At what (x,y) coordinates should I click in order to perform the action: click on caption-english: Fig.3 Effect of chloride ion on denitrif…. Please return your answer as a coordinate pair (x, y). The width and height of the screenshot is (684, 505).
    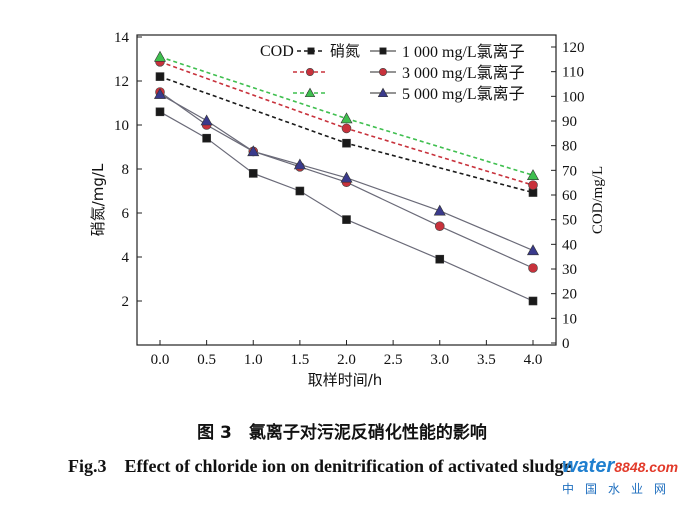
    Looking at the image, I should click on (320, 466).